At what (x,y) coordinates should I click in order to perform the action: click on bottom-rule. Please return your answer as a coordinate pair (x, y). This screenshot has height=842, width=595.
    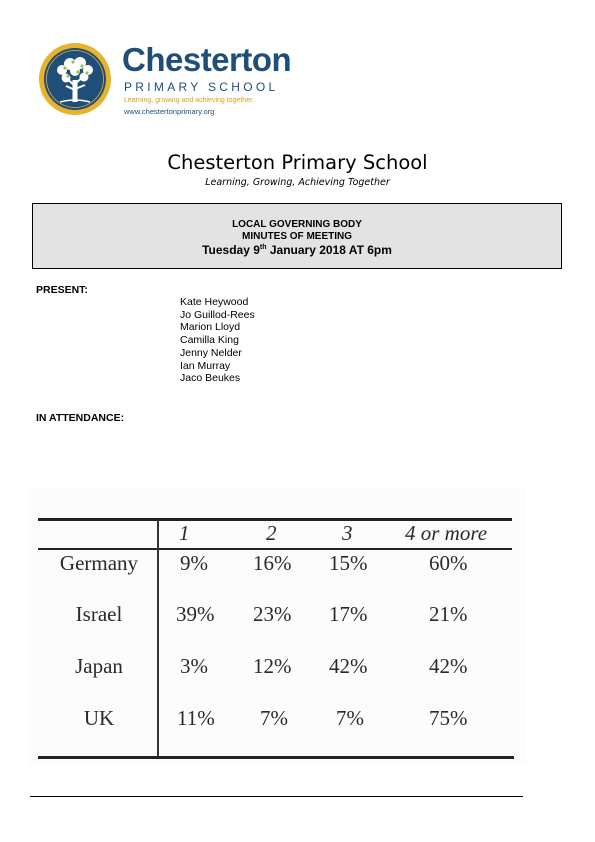
    Looking at the image, I should click on (276, 796).